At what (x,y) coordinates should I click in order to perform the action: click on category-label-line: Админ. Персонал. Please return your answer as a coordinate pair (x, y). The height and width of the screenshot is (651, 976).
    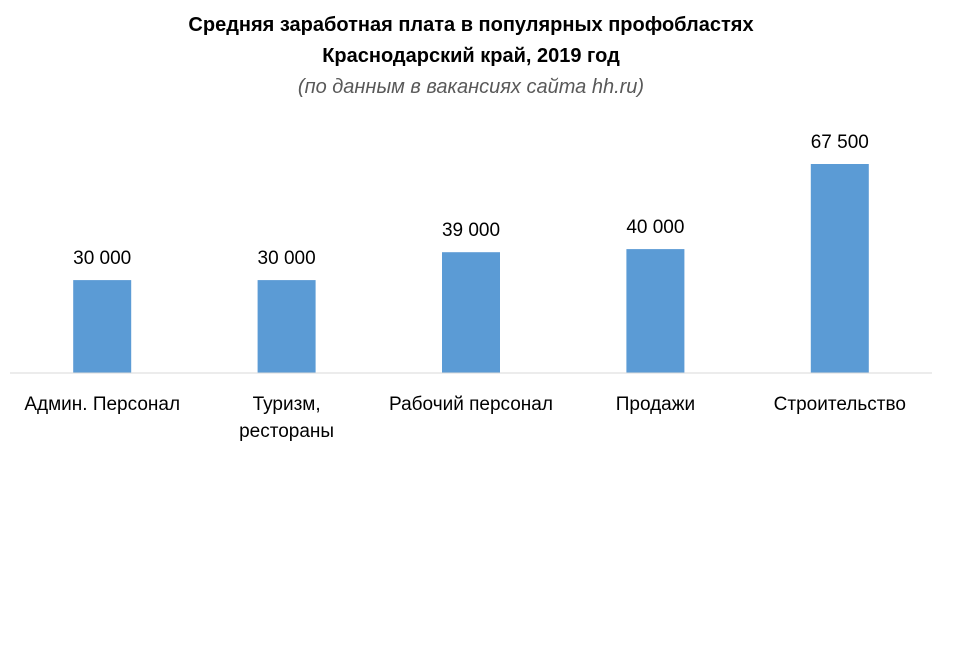
    Looking at the image, I should click on (102, 404).